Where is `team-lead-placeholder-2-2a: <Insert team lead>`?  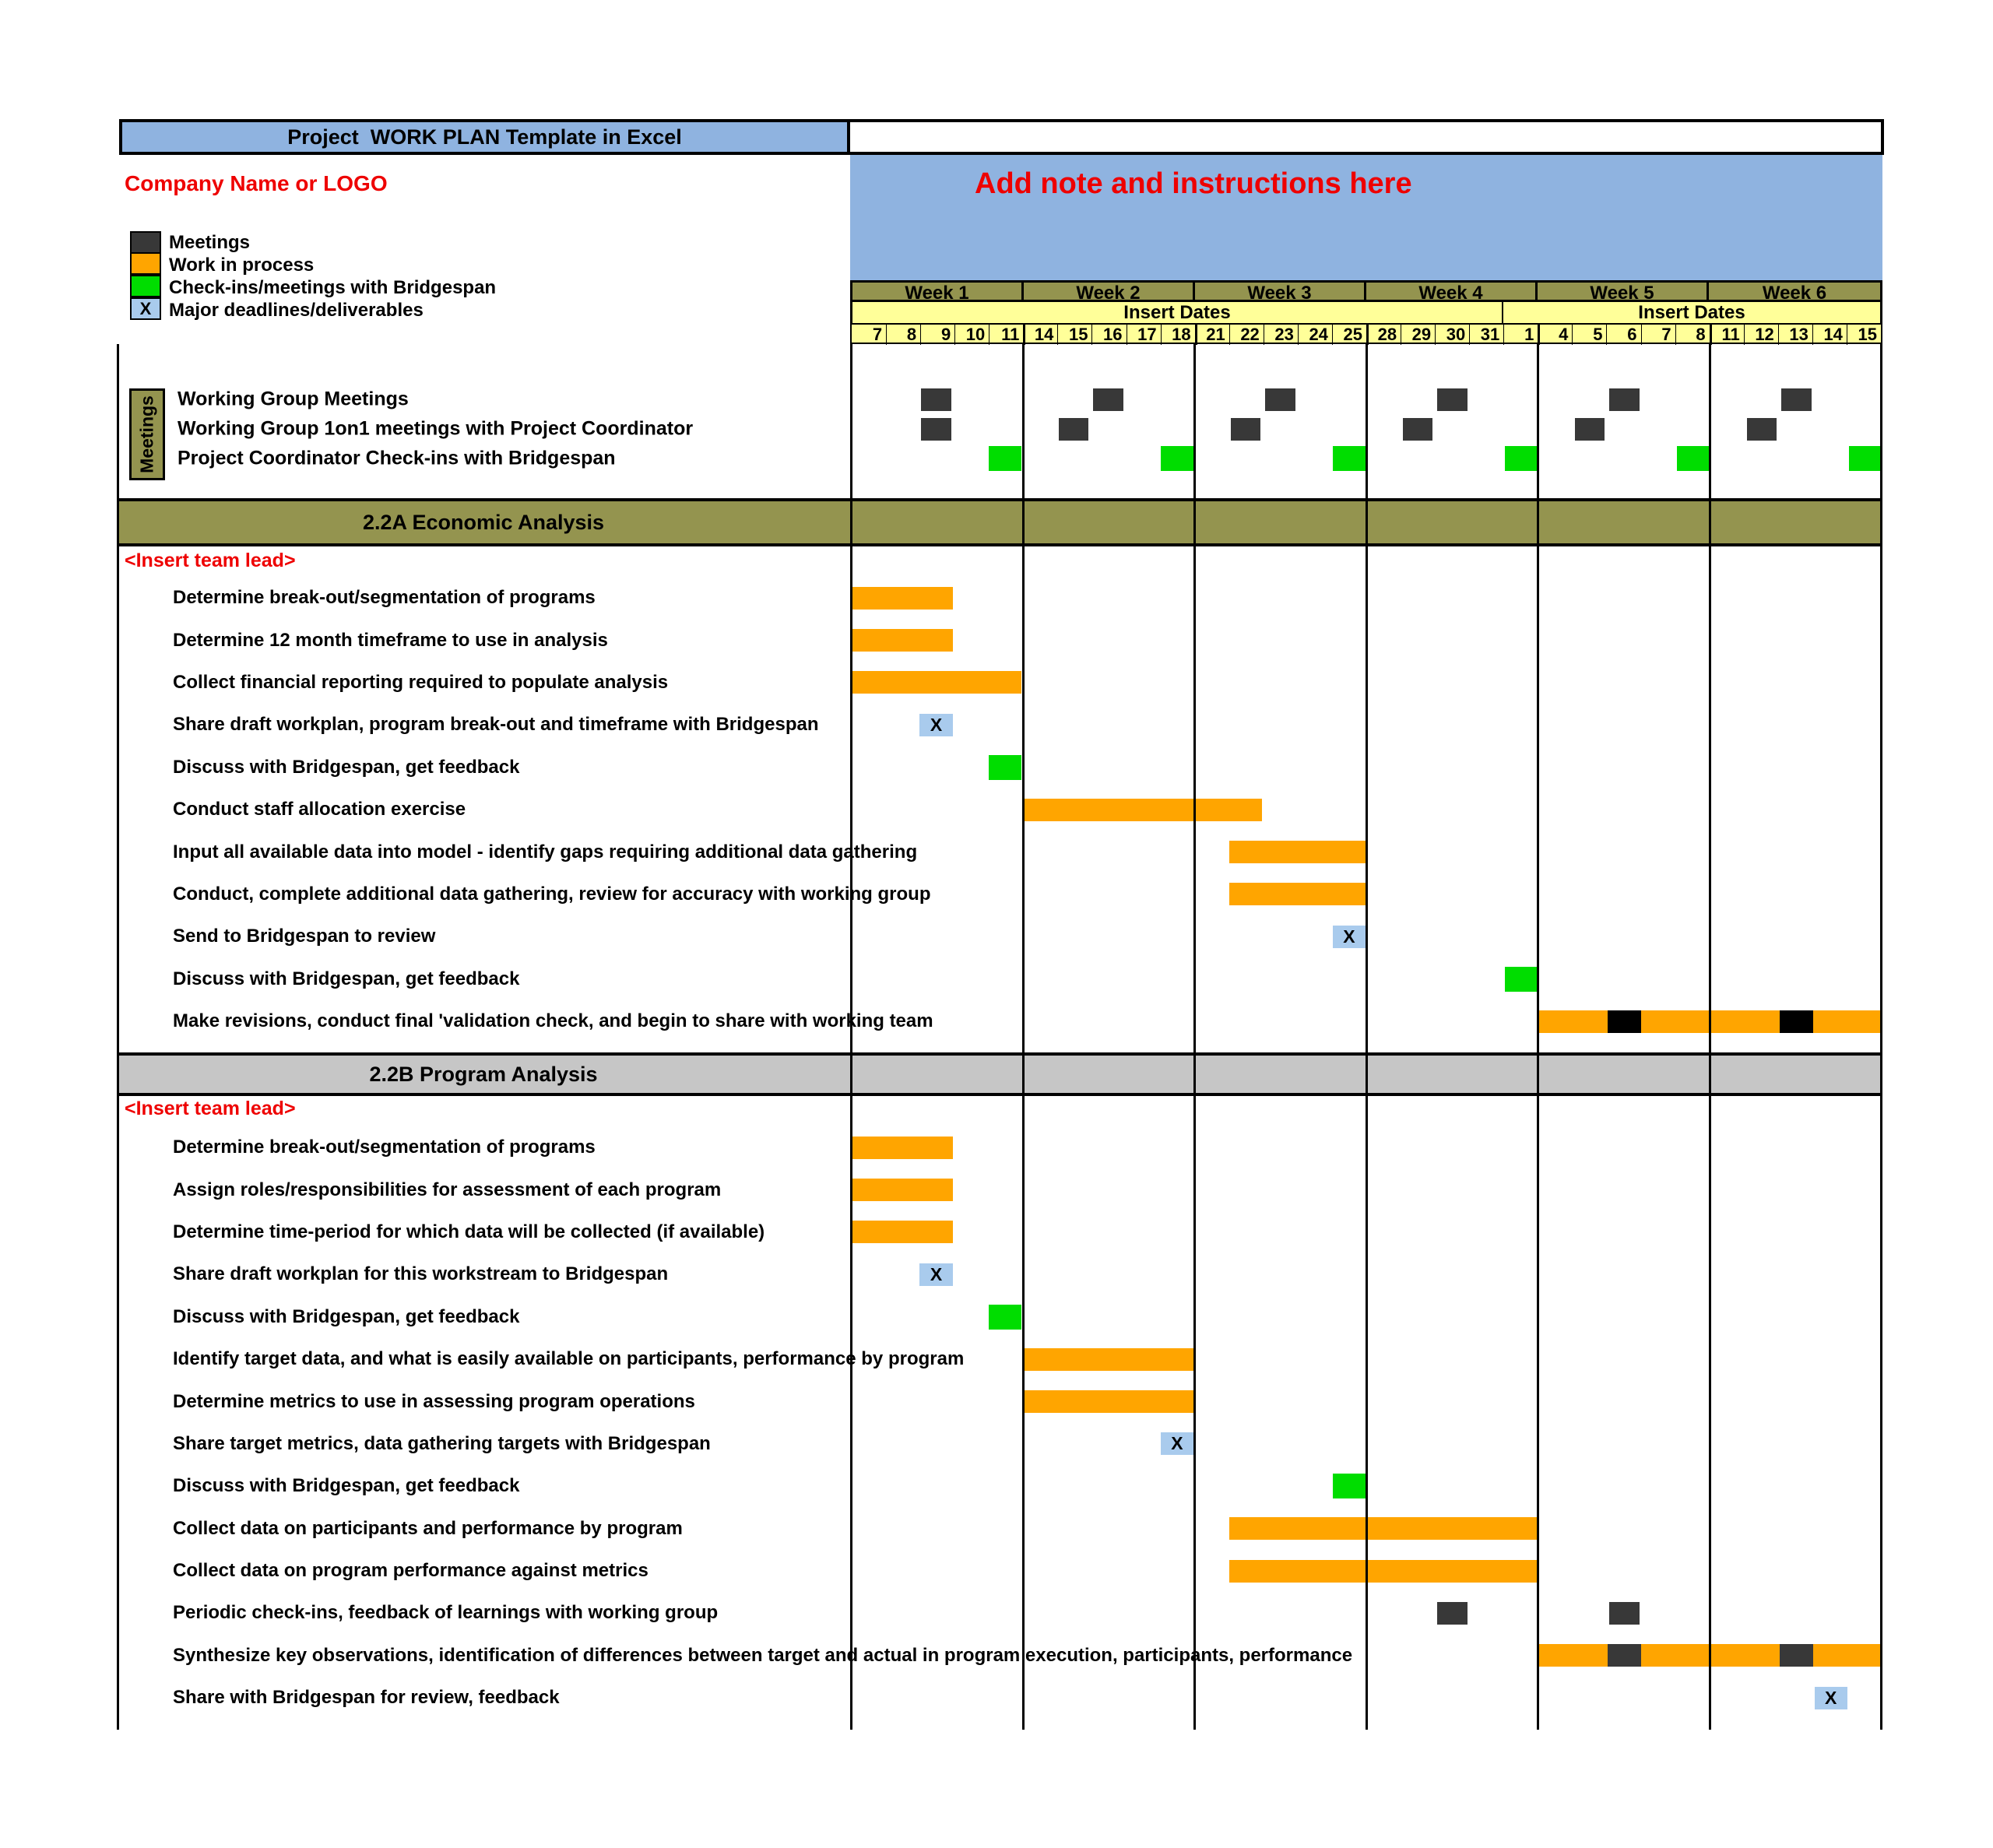 team-lead-placeholder-2-2a: <Insert team lead> is located at coordinates (210, 560).